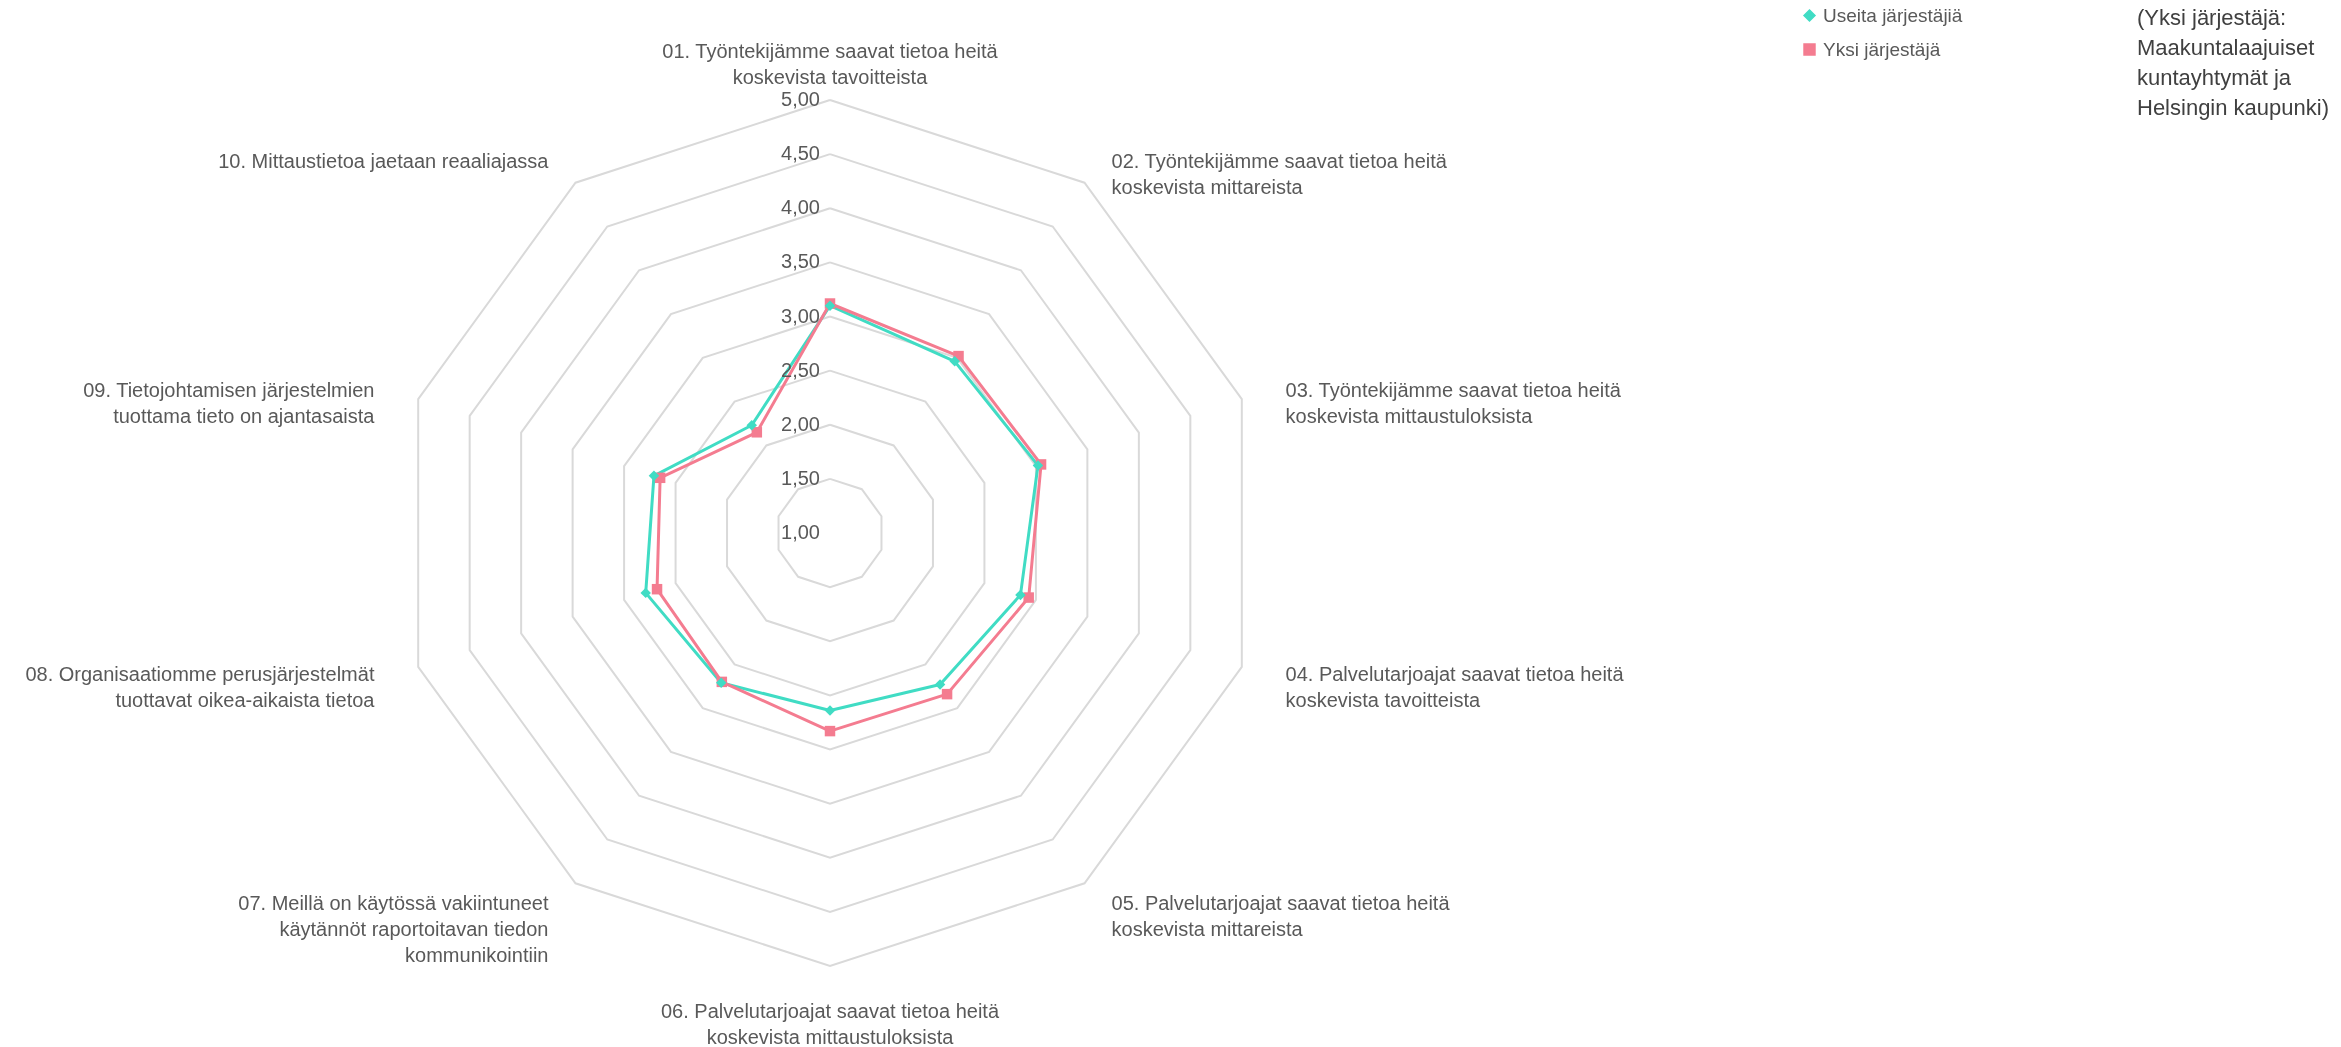 The image size is (2341, 1047). I want to click on spoke-label: 09. Tietojohtamisen järjestelmien tuottama tieto on ajantasaista, so click(229, 403).